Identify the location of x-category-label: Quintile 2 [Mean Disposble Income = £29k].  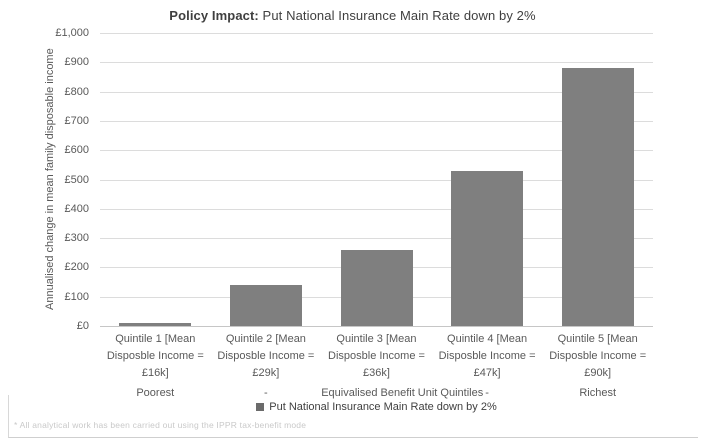
(266, 356).